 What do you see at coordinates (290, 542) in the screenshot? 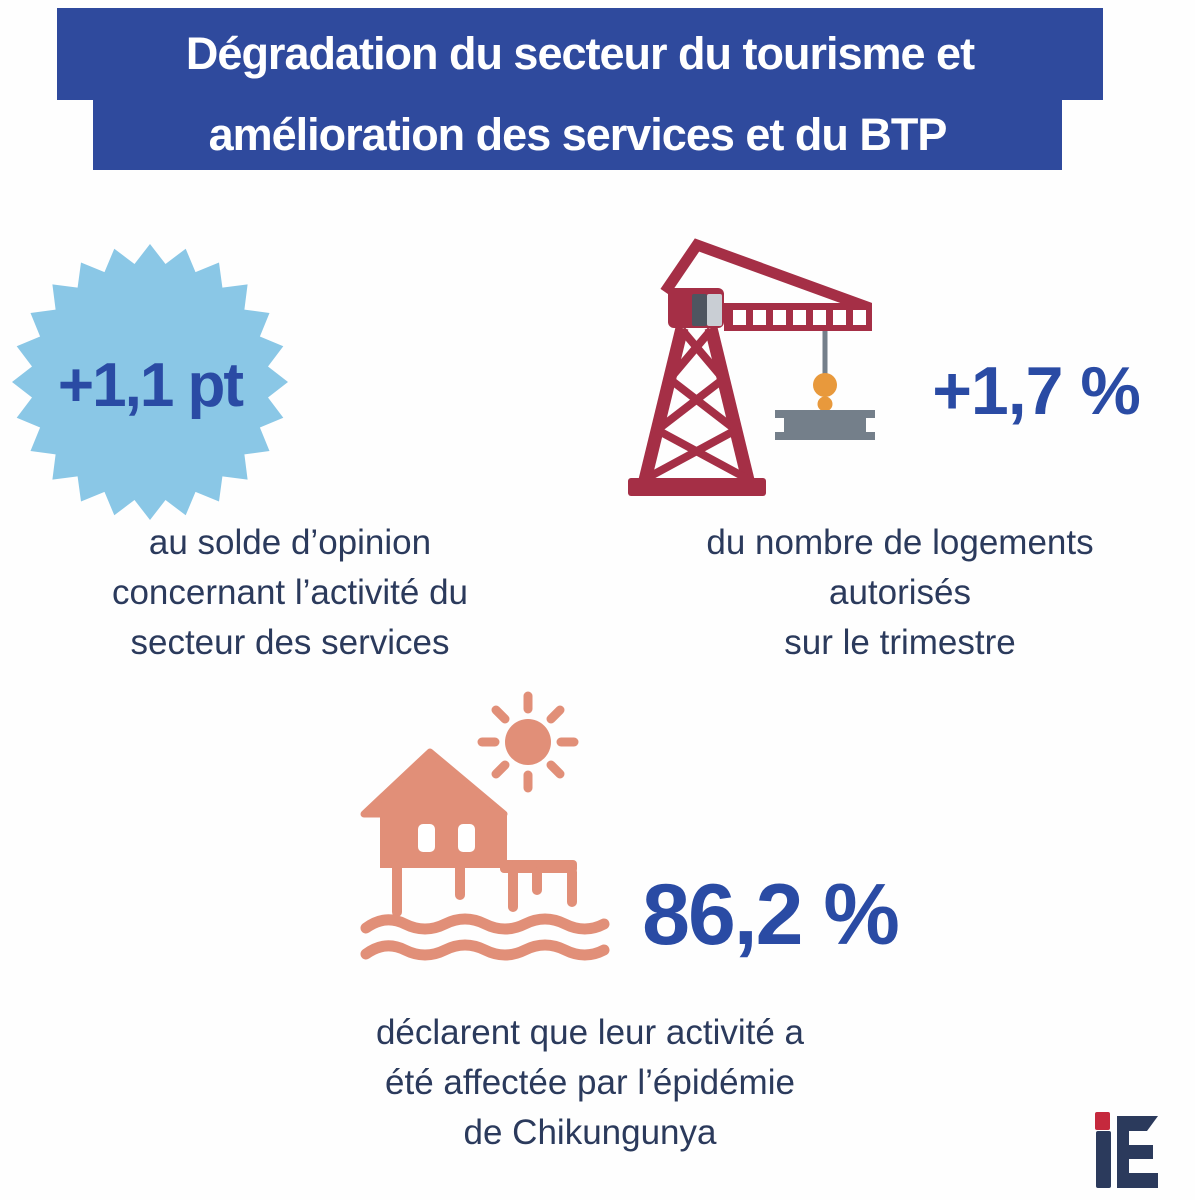
I see `caption-line: au solde d’opinion` at bounding box center [290, 542].